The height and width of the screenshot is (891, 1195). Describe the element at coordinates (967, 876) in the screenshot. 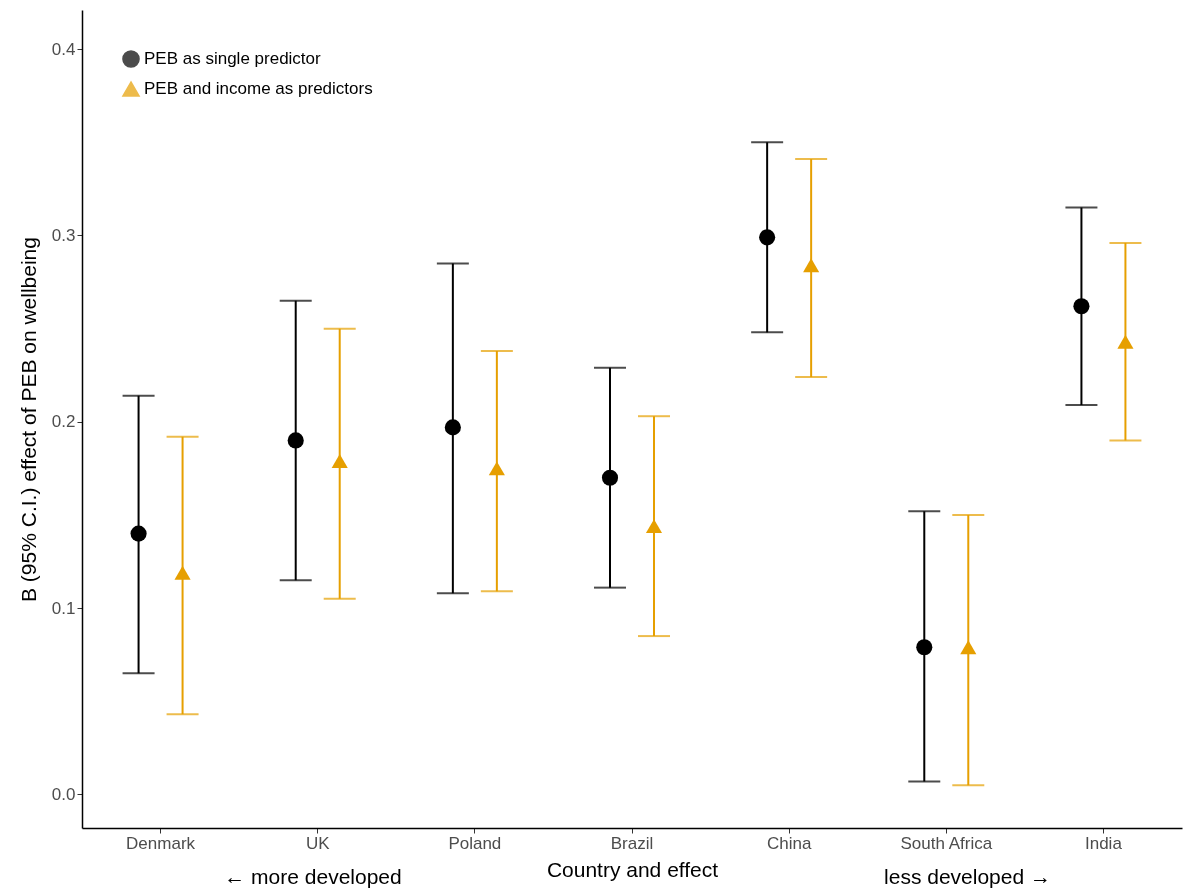

I see `text: less developed →` at that location.